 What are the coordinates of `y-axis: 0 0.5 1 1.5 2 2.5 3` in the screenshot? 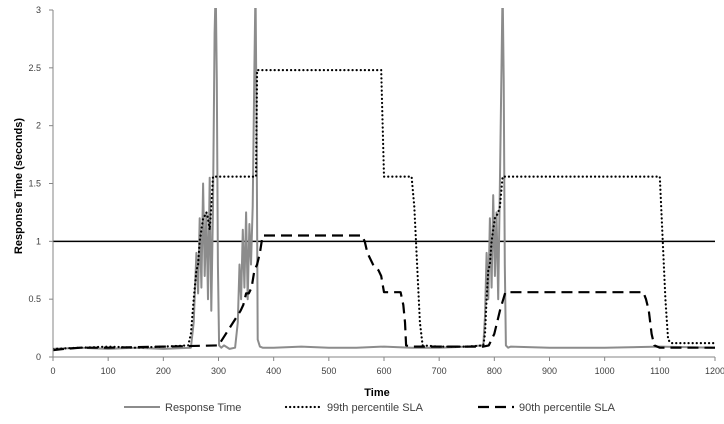 It's located at (41, 183).